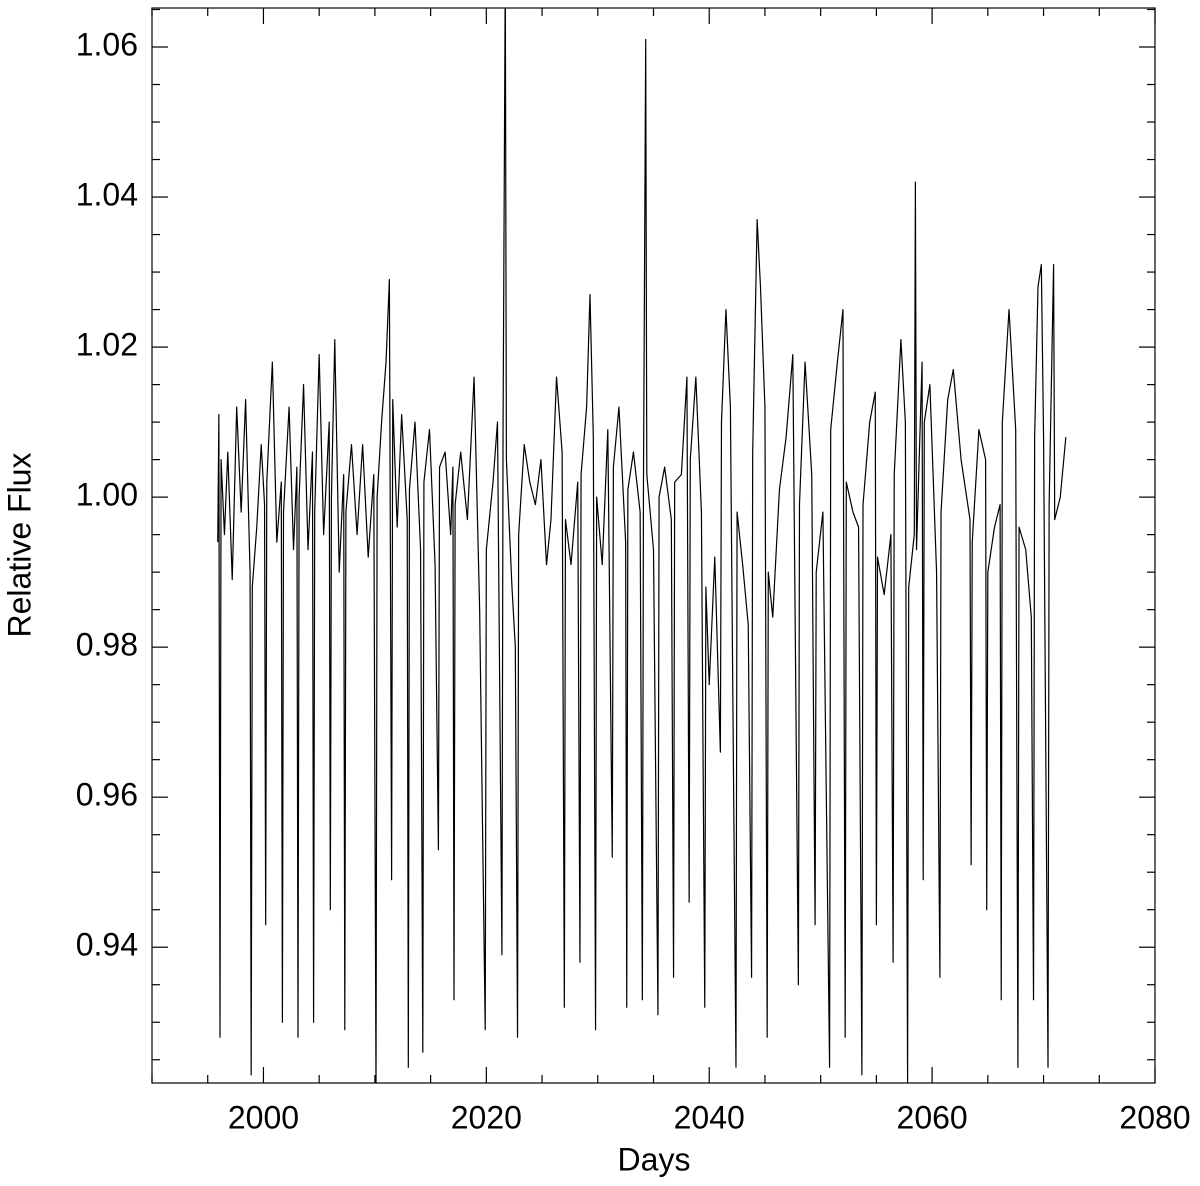  What do you see at coordinates (19, 545) in the screenshot?
I see `y-axis-label: Relative Flux` at bounding box center [19, 545].